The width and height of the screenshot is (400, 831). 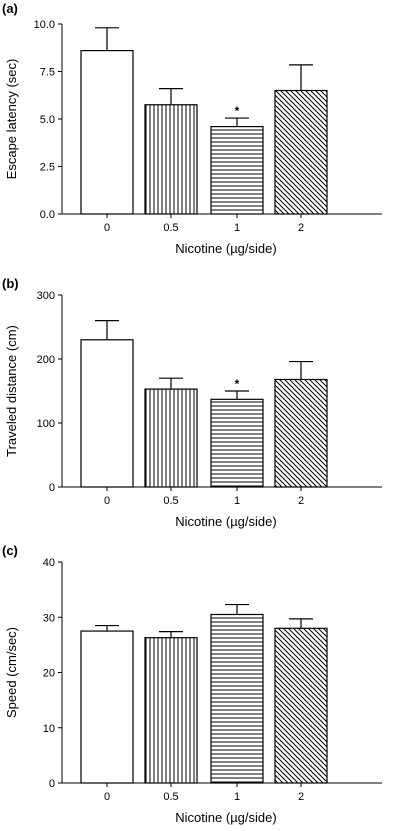 I want to click on y-tick-label: 200, so click(x=46, y=360).